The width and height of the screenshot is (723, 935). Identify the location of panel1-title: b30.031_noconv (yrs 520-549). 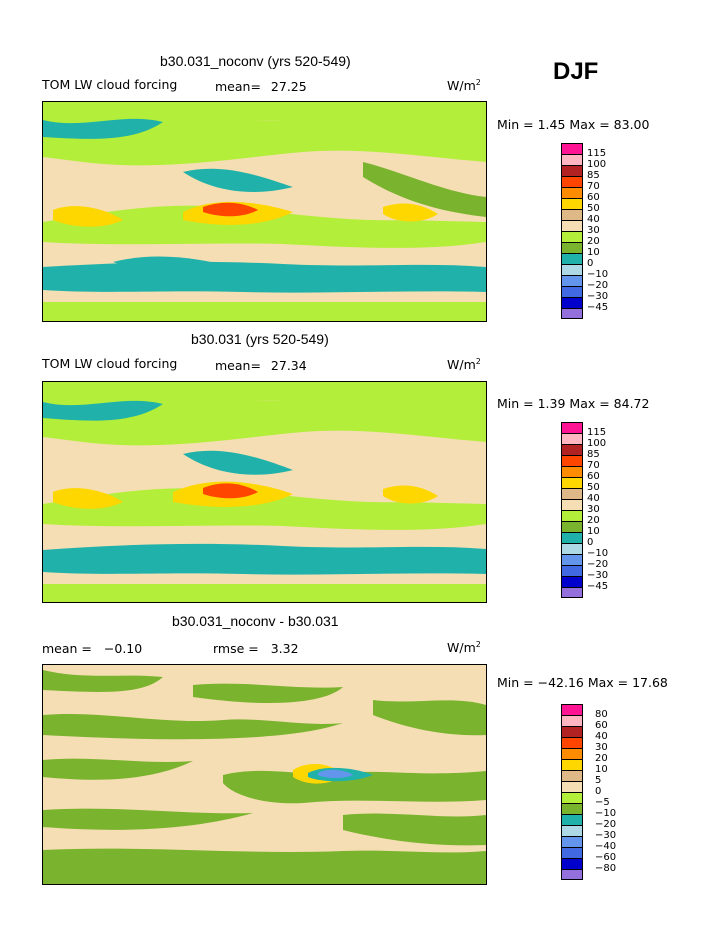
(255, 61).